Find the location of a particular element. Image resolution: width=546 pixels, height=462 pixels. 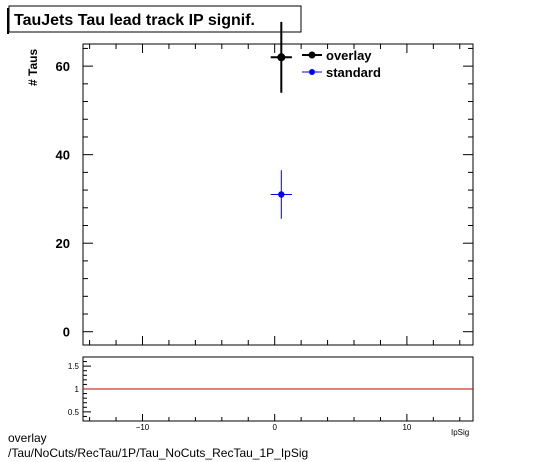

legend: overlay standard is located at coordinates (341, 64).